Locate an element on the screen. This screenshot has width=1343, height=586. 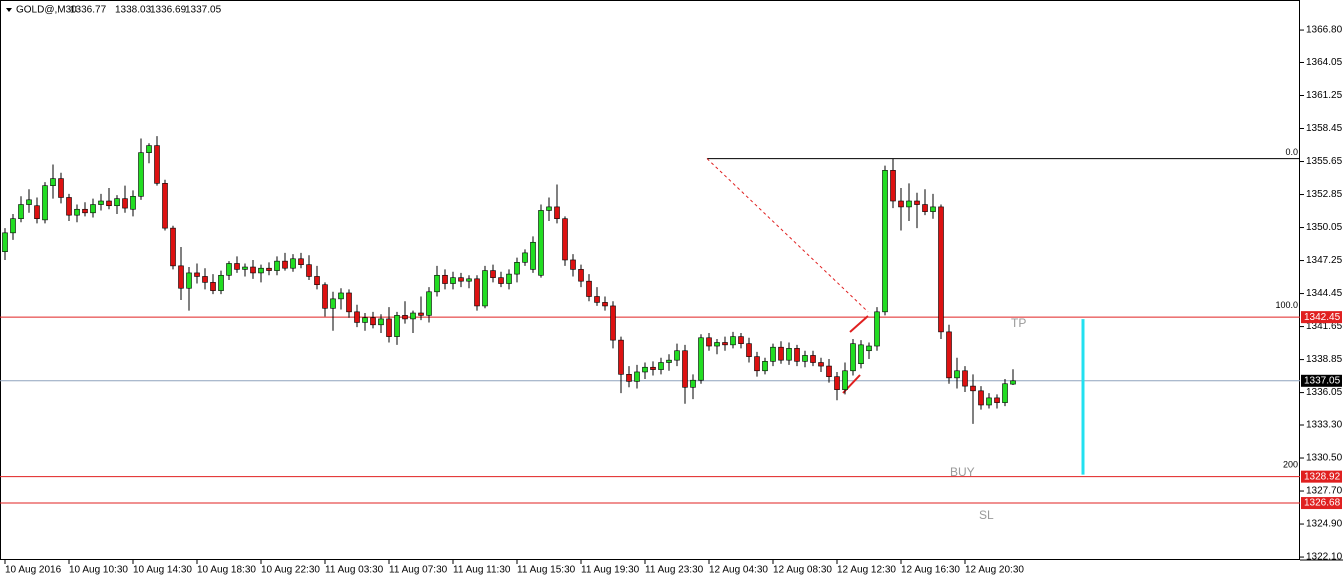
x-tick-label: 12 Aug 04:30 is located at coordinates (738, 570).